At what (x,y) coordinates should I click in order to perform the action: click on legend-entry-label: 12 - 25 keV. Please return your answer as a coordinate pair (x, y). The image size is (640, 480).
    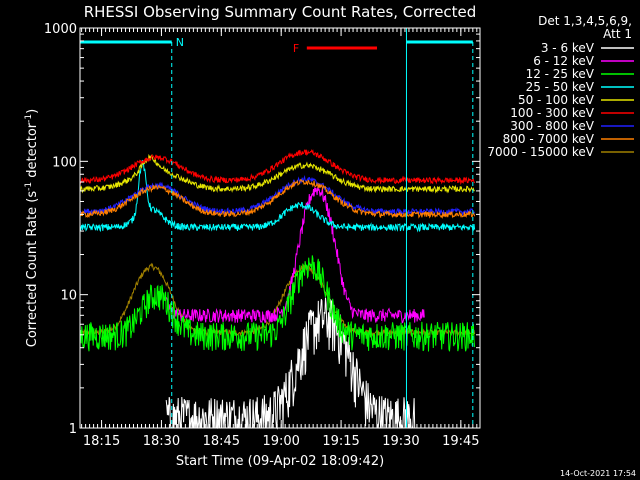
    Looking at the image, I should click on (560, 74).